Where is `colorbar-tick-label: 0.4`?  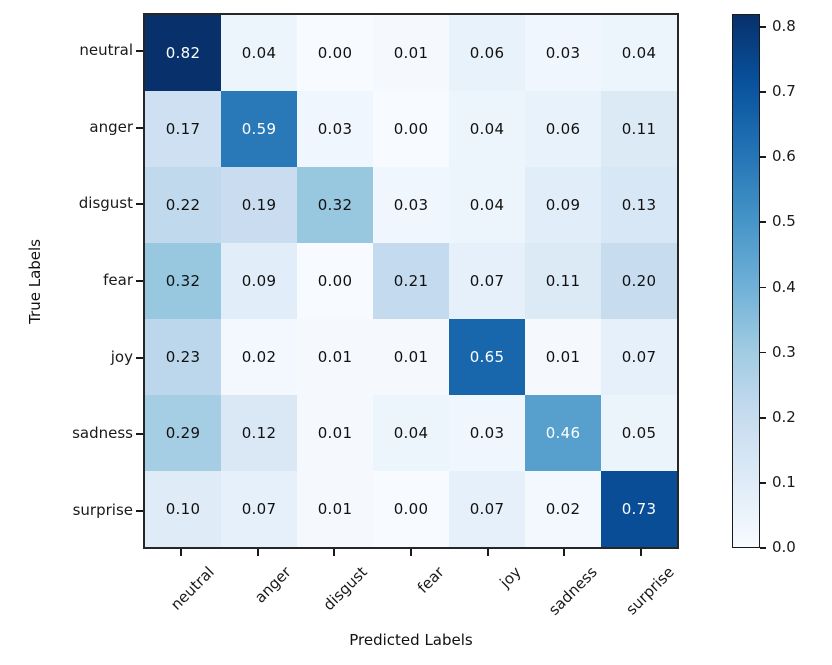 colorbar-tick-label: 0.4 is located at coordinates (784, 286).